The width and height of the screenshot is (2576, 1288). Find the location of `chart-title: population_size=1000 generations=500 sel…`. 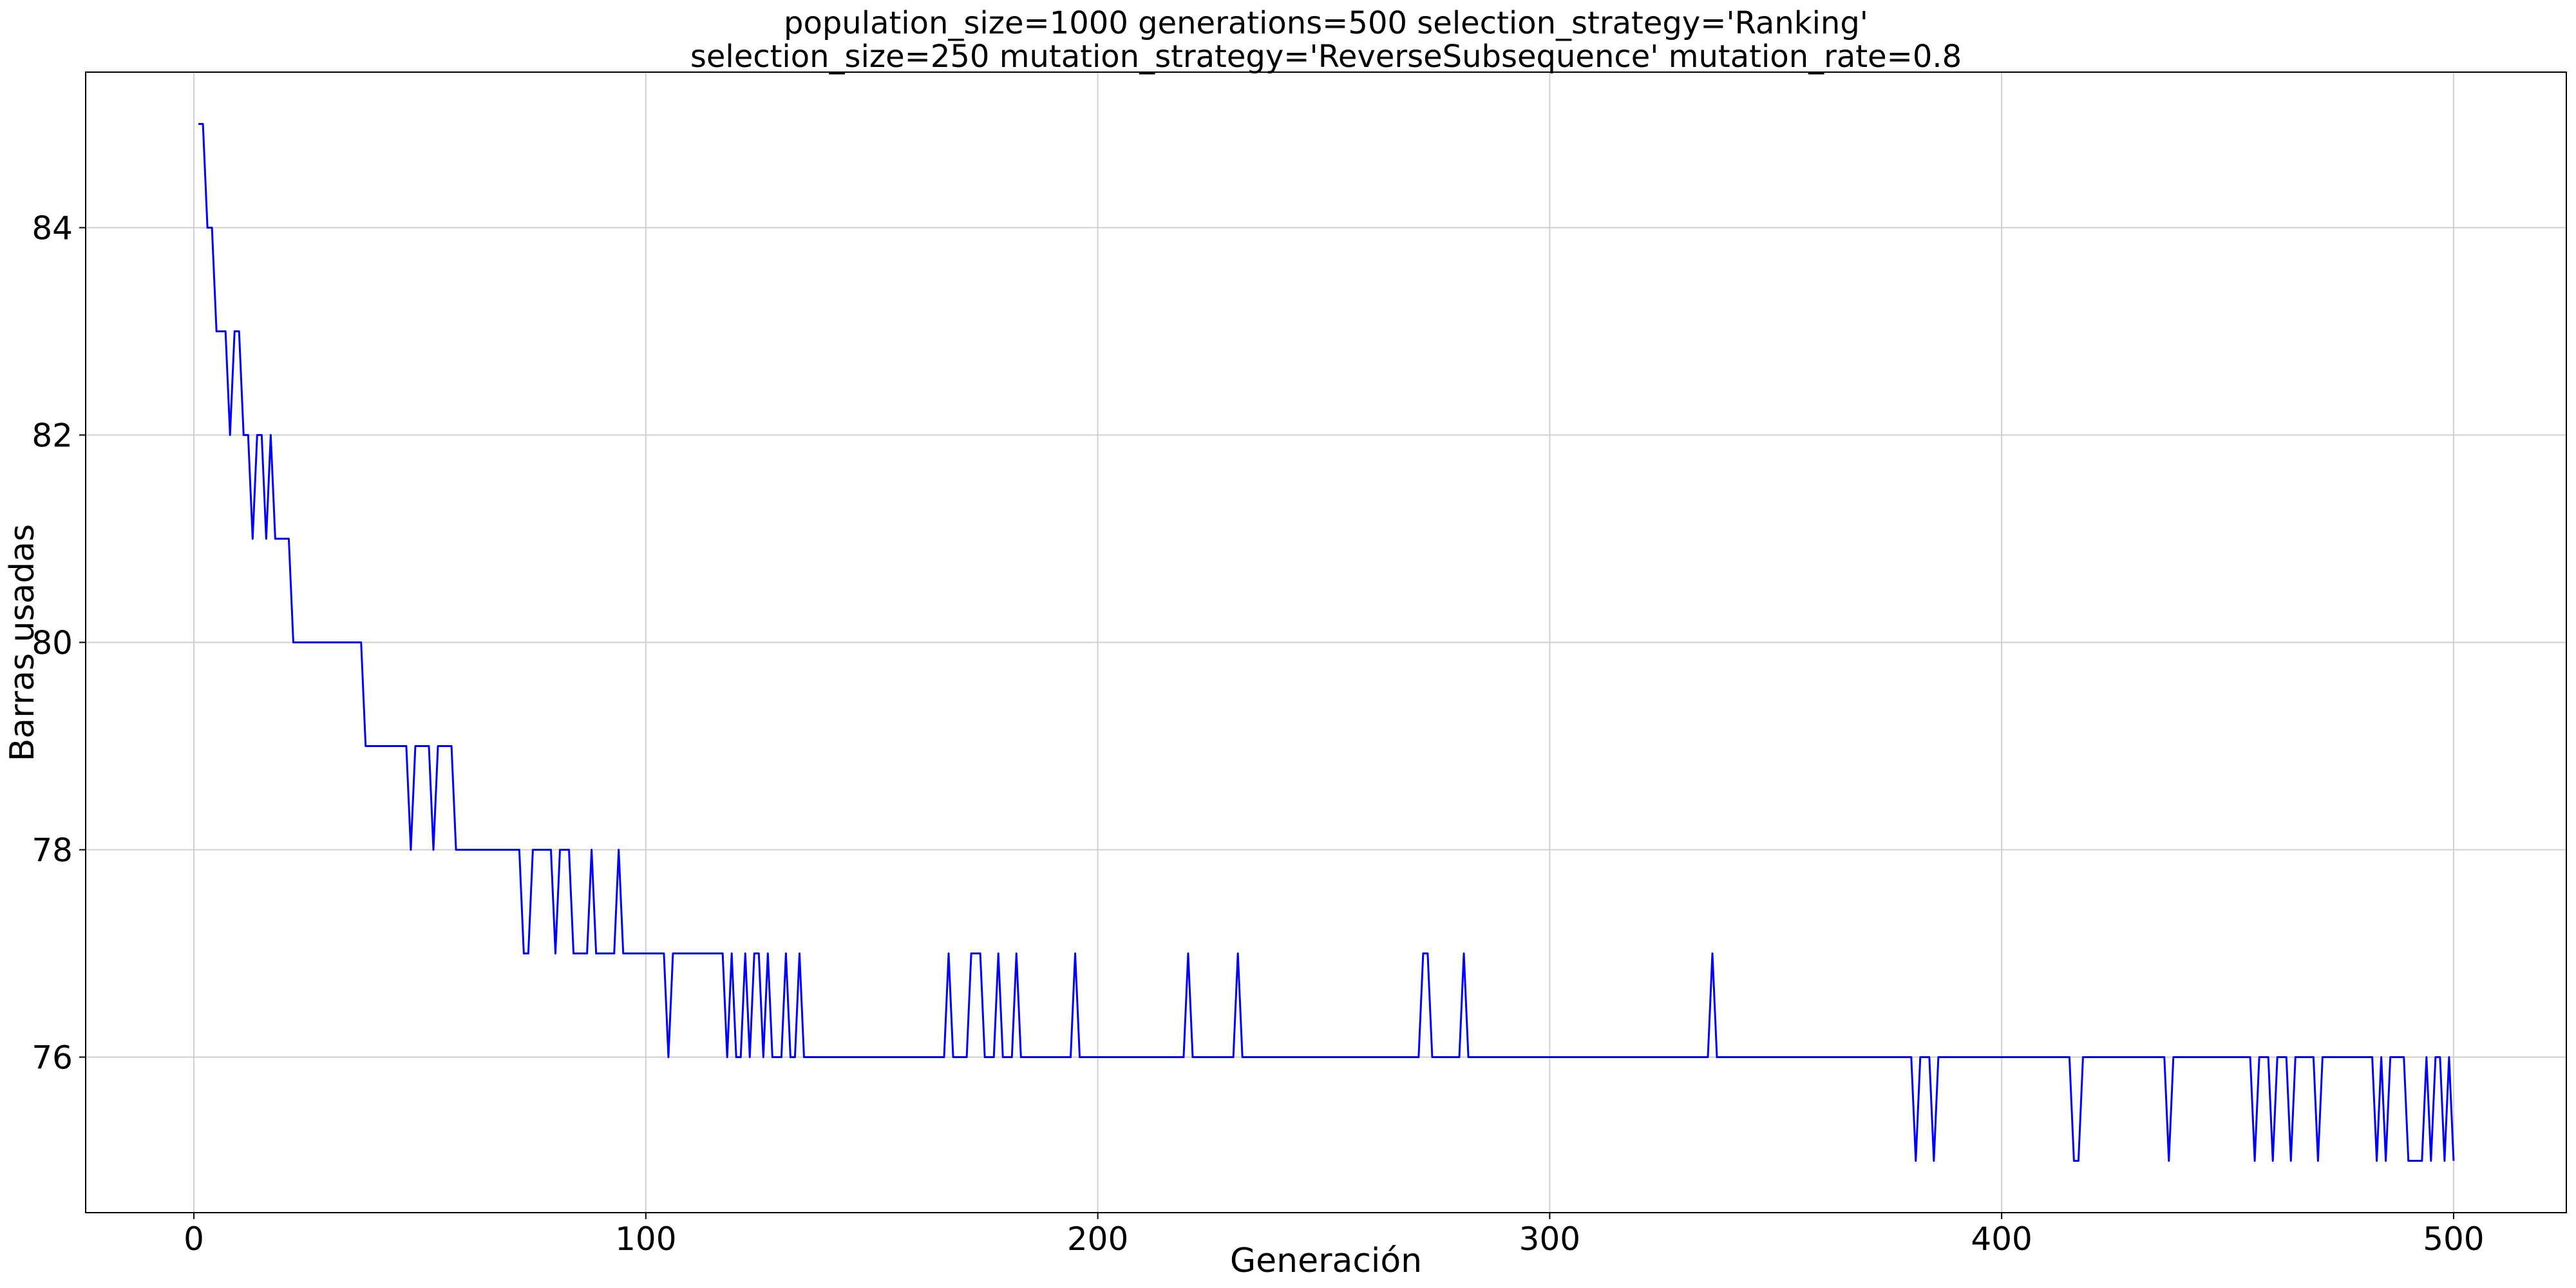

chart-title: population_size=1000 generations=500 sel… is located at coordinates (1326, 23).